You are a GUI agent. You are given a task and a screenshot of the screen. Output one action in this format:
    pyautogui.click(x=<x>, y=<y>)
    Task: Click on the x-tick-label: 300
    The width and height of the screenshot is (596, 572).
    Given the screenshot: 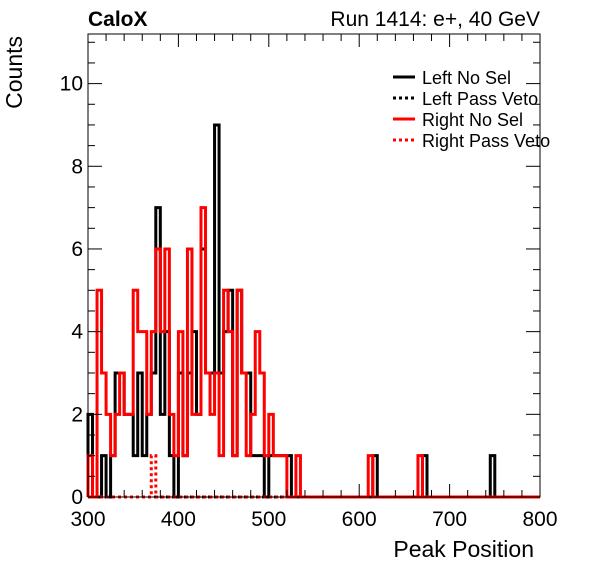 What is the action you would take?
    pyautogui.click(x=87, y=519)
    